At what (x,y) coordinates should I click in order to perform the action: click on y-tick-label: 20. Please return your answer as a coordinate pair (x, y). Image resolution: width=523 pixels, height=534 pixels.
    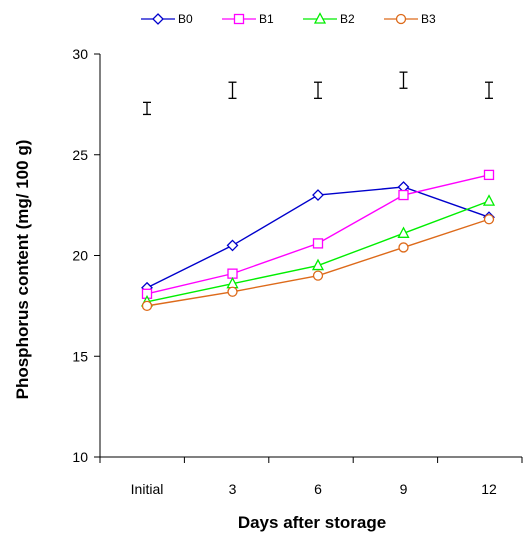
    Looking at the image, I should click on (80, 256).